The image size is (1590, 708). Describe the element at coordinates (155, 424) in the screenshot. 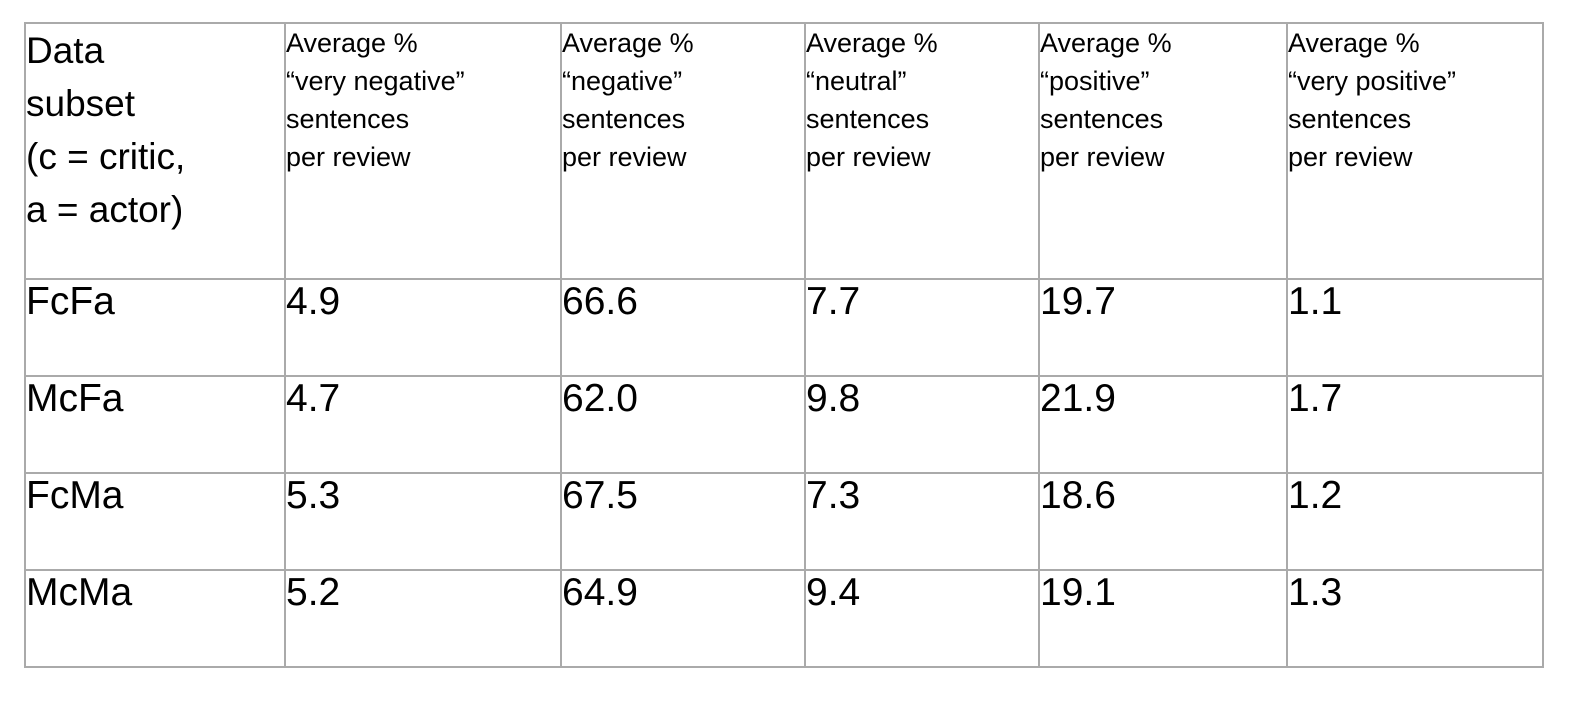

I see `subset-cell: McFa` at that location.